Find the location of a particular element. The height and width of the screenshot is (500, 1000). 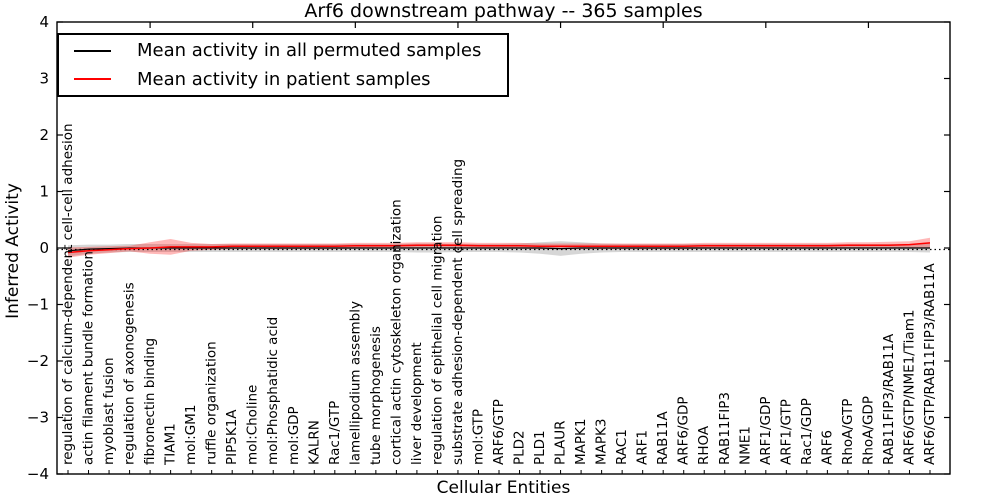

x-tick-label: RHOA is located at coordinates (704, 445).